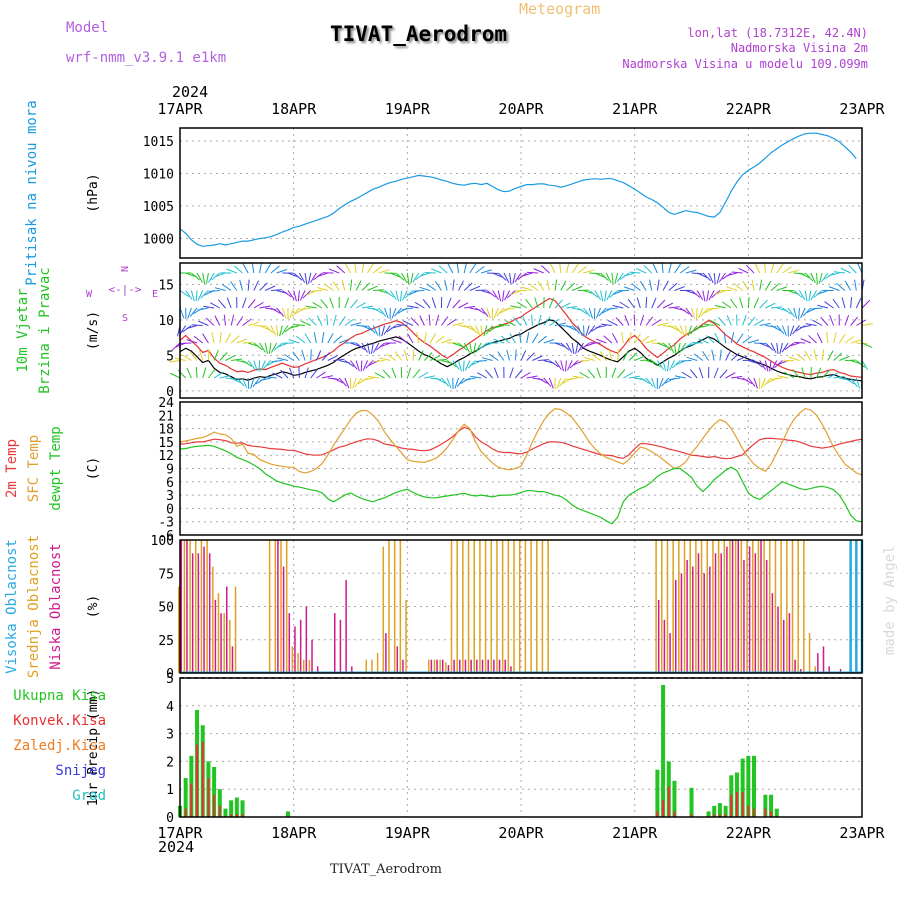 This screenshot has width=900, height=904. I want to click on panel-frame, so click(521, 747).